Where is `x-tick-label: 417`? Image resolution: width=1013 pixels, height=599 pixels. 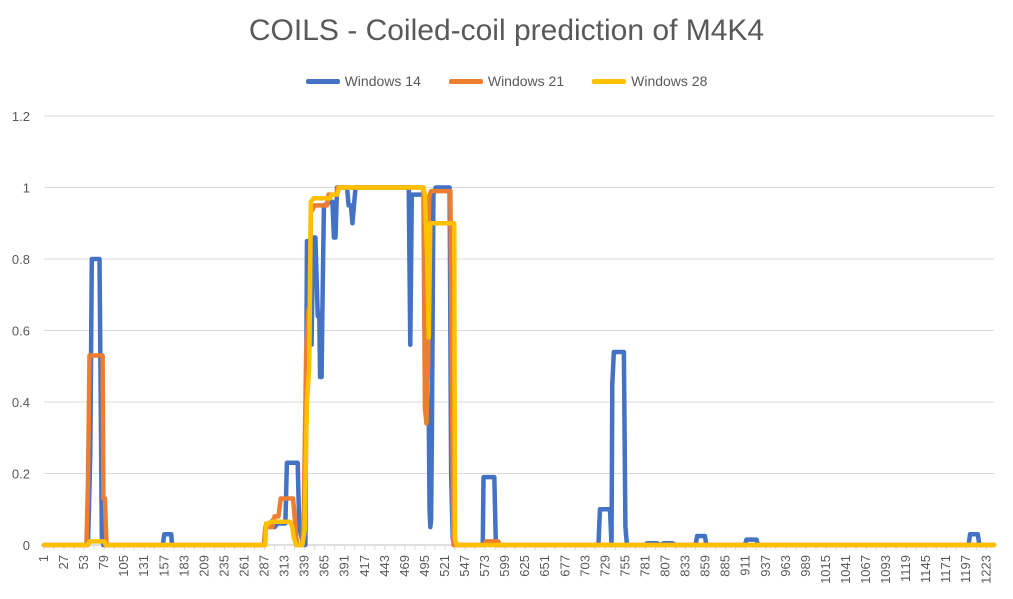
x-tick-label: 417 is located at coordinates (364, 566).